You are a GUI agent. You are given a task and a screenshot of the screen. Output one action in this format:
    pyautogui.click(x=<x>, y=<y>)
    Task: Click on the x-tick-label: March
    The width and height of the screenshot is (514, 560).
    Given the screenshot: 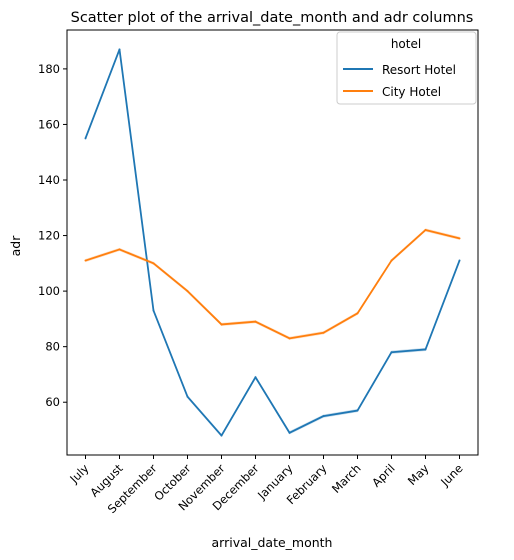 What is the action you would take?
    pyautogui.click(x=346, y=478)
    